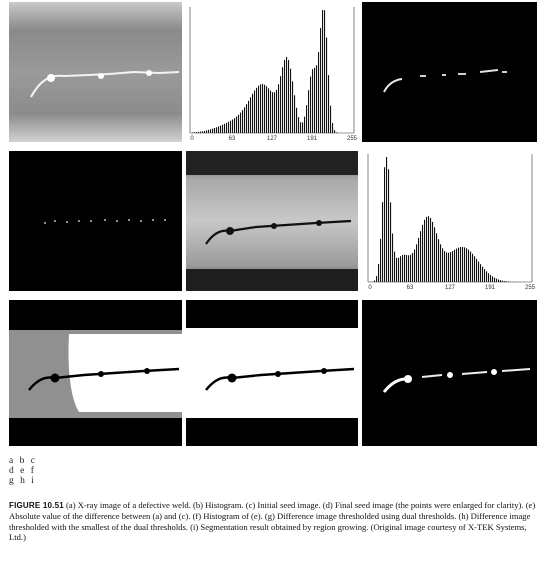 The image size is (542, 564). What do you see at coordinates (95, 373) in the screenshot?
I see `panel-g-dual-threshold` at bounding box center [95, 373].